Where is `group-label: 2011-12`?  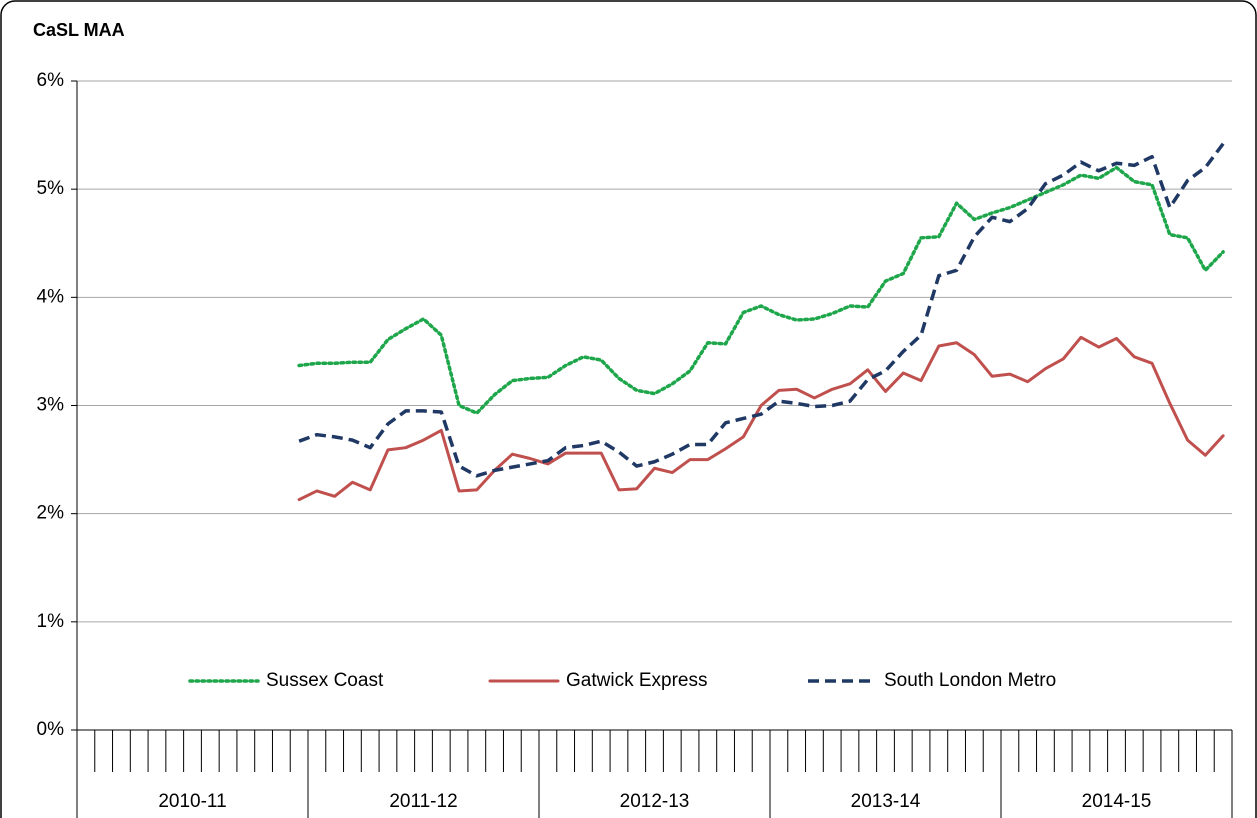 group-label: 2011-12 is located at coordinates (423, 801).